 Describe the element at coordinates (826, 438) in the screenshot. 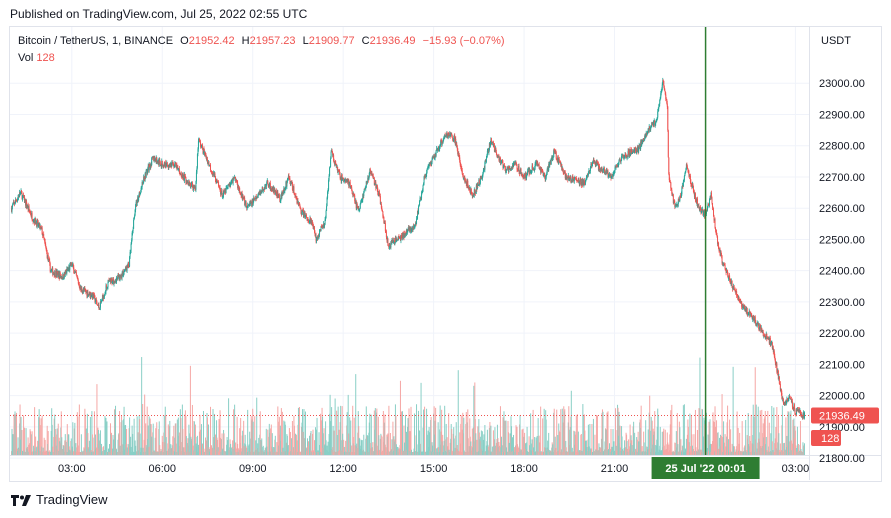

I see `last-volume-tag` at that location.